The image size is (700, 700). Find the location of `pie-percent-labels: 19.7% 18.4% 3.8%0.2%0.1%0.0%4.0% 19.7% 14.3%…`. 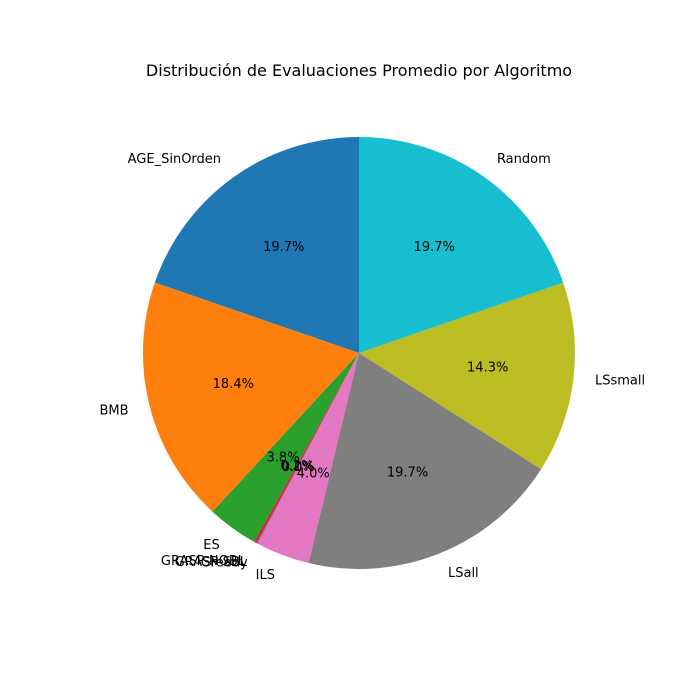

pie-percent-labels: 19.7% 18.4% 3.8%0.2%0.1%0.0%4.0% 19.7% 14.3%… is located at coordinates (361, 361).